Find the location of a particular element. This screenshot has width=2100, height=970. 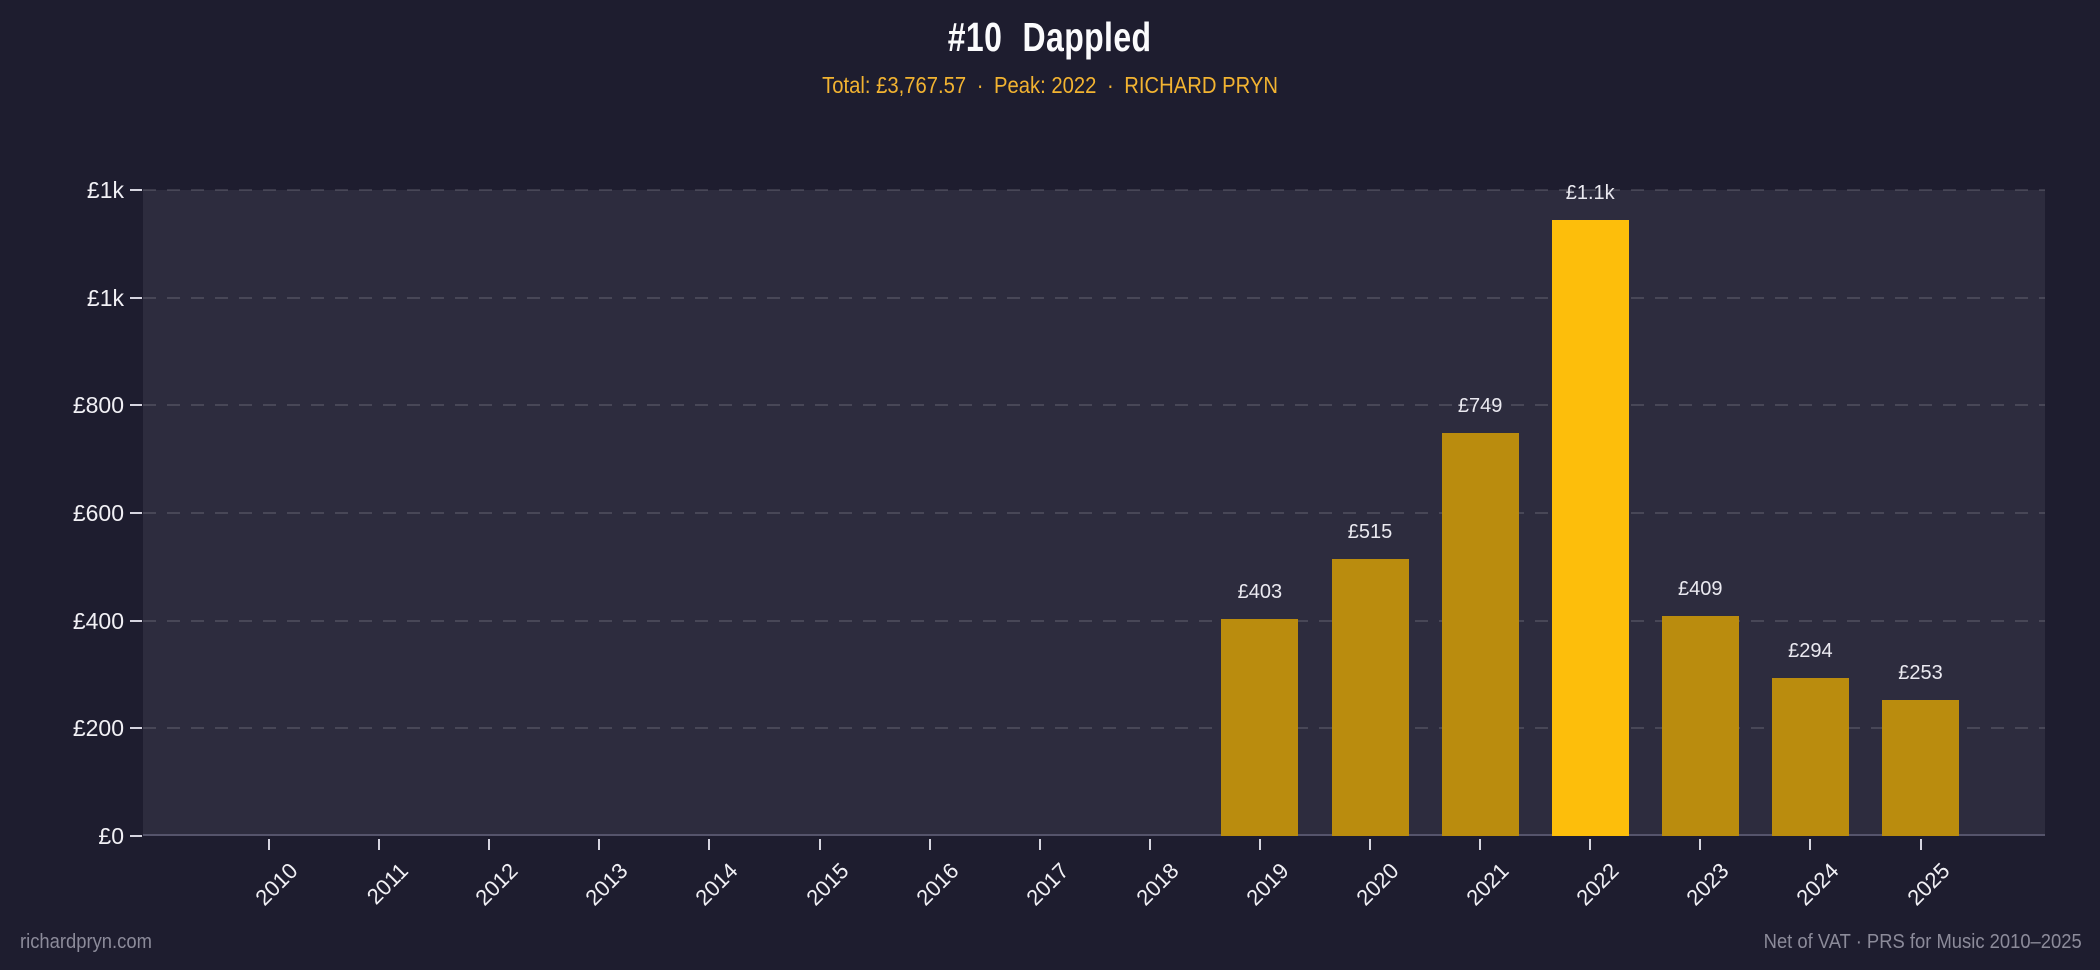

chart-rank: #10 is located at coordinates (975, 37).